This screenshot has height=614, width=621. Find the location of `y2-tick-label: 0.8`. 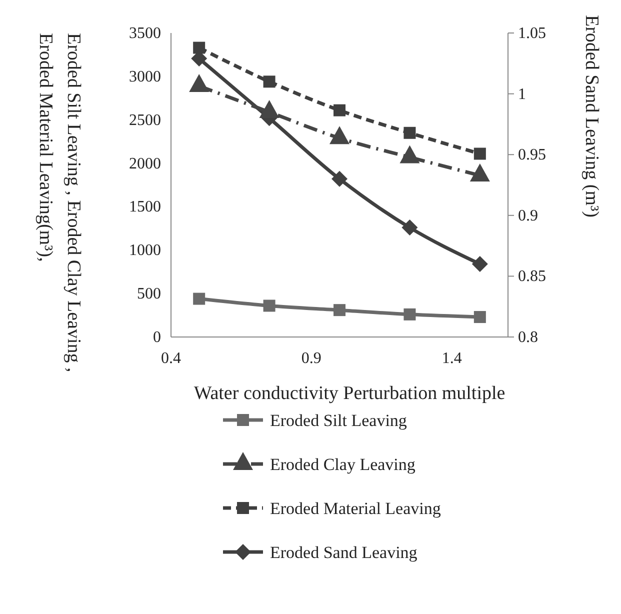

y2-tick-label: 0.8 is located at coordinates (528, 337).